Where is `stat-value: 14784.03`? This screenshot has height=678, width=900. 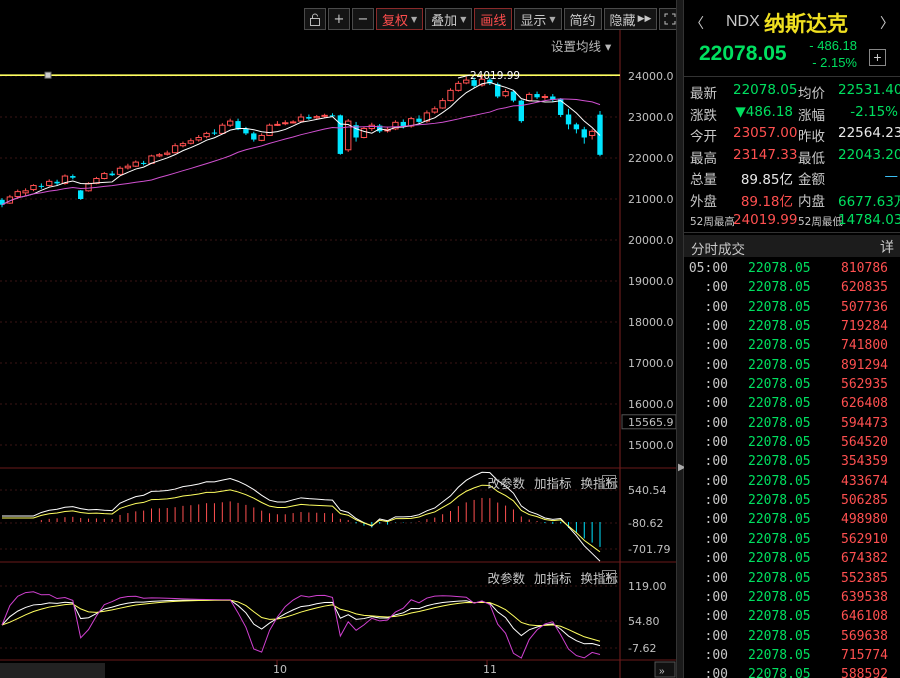 stat-value: 14784.03 is located at coordinates (869, 219).